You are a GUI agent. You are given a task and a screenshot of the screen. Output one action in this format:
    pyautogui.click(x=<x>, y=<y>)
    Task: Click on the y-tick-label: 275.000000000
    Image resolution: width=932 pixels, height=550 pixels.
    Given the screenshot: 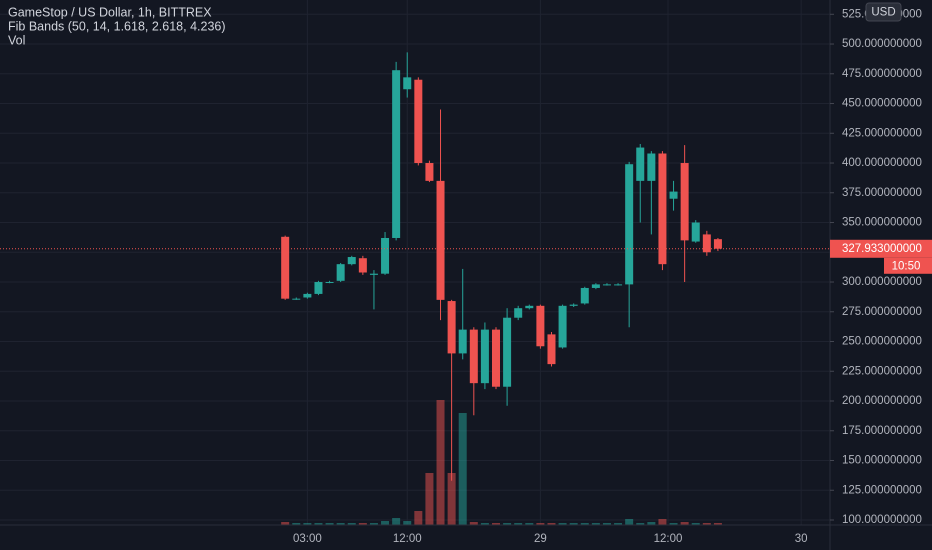 What is the action you would take?
    pyautogui.click(x=882, y=312)
    